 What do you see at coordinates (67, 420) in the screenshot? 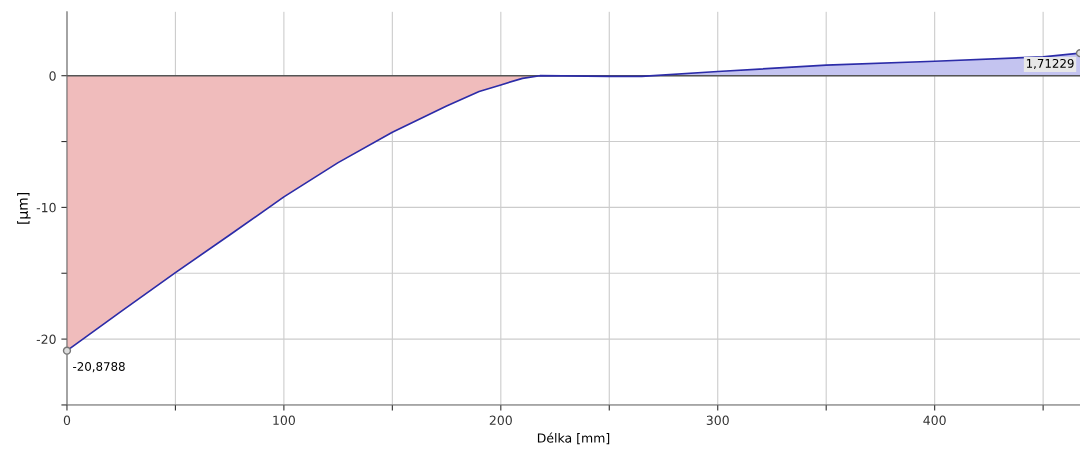
I see `x-tick-label: 0` at bounding box center [67, 420].